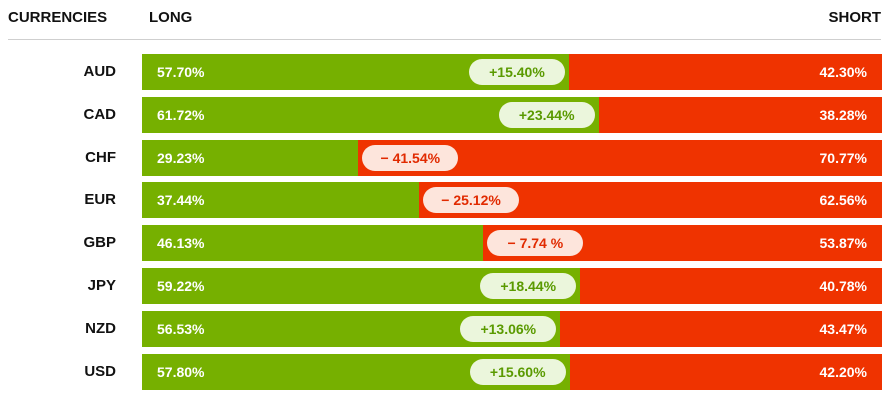 This screenshot has height=400, width=890. Describe the element at coordinates (99, 243) in the screenshot. I see `currency-label: GBP` at that location.